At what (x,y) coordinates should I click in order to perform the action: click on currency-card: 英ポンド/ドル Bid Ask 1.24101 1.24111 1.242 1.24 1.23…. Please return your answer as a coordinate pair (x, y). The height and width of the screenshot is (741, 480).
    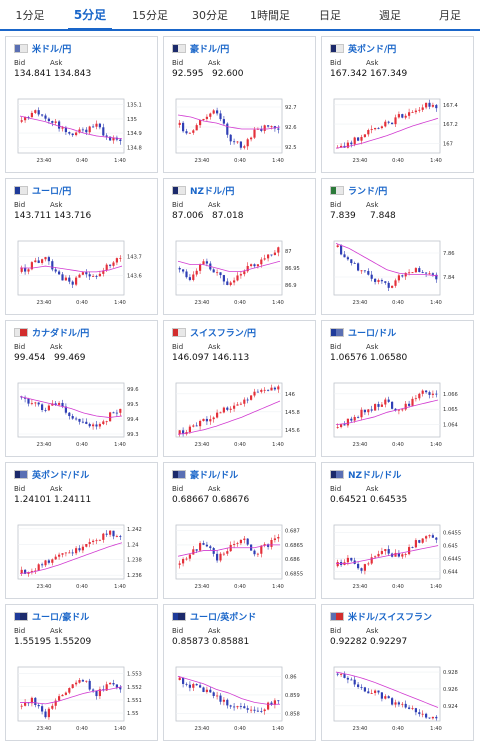
    Looking at the image, I should click on (81, 530).